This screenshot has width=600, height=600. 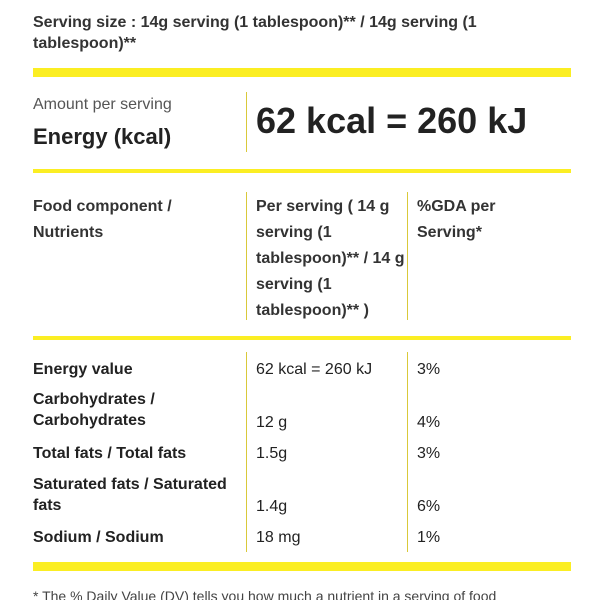 I want to click on nutrient-row-saturated-fats: Saturated fats / Saturated fats 1.4g 6%, so click(x=302, y=496).